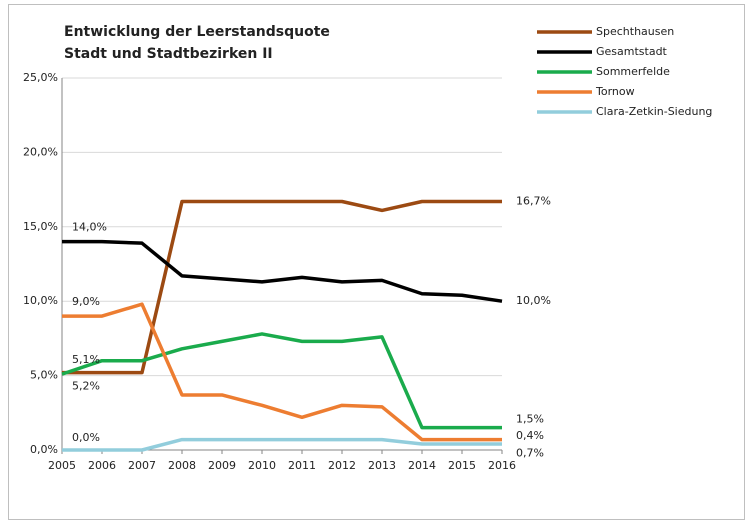 This screenshot has height=524, width=751. Describe the element at coordinates (530, 419) in the screenshot. I see `data-label: 1,5%` at that location.